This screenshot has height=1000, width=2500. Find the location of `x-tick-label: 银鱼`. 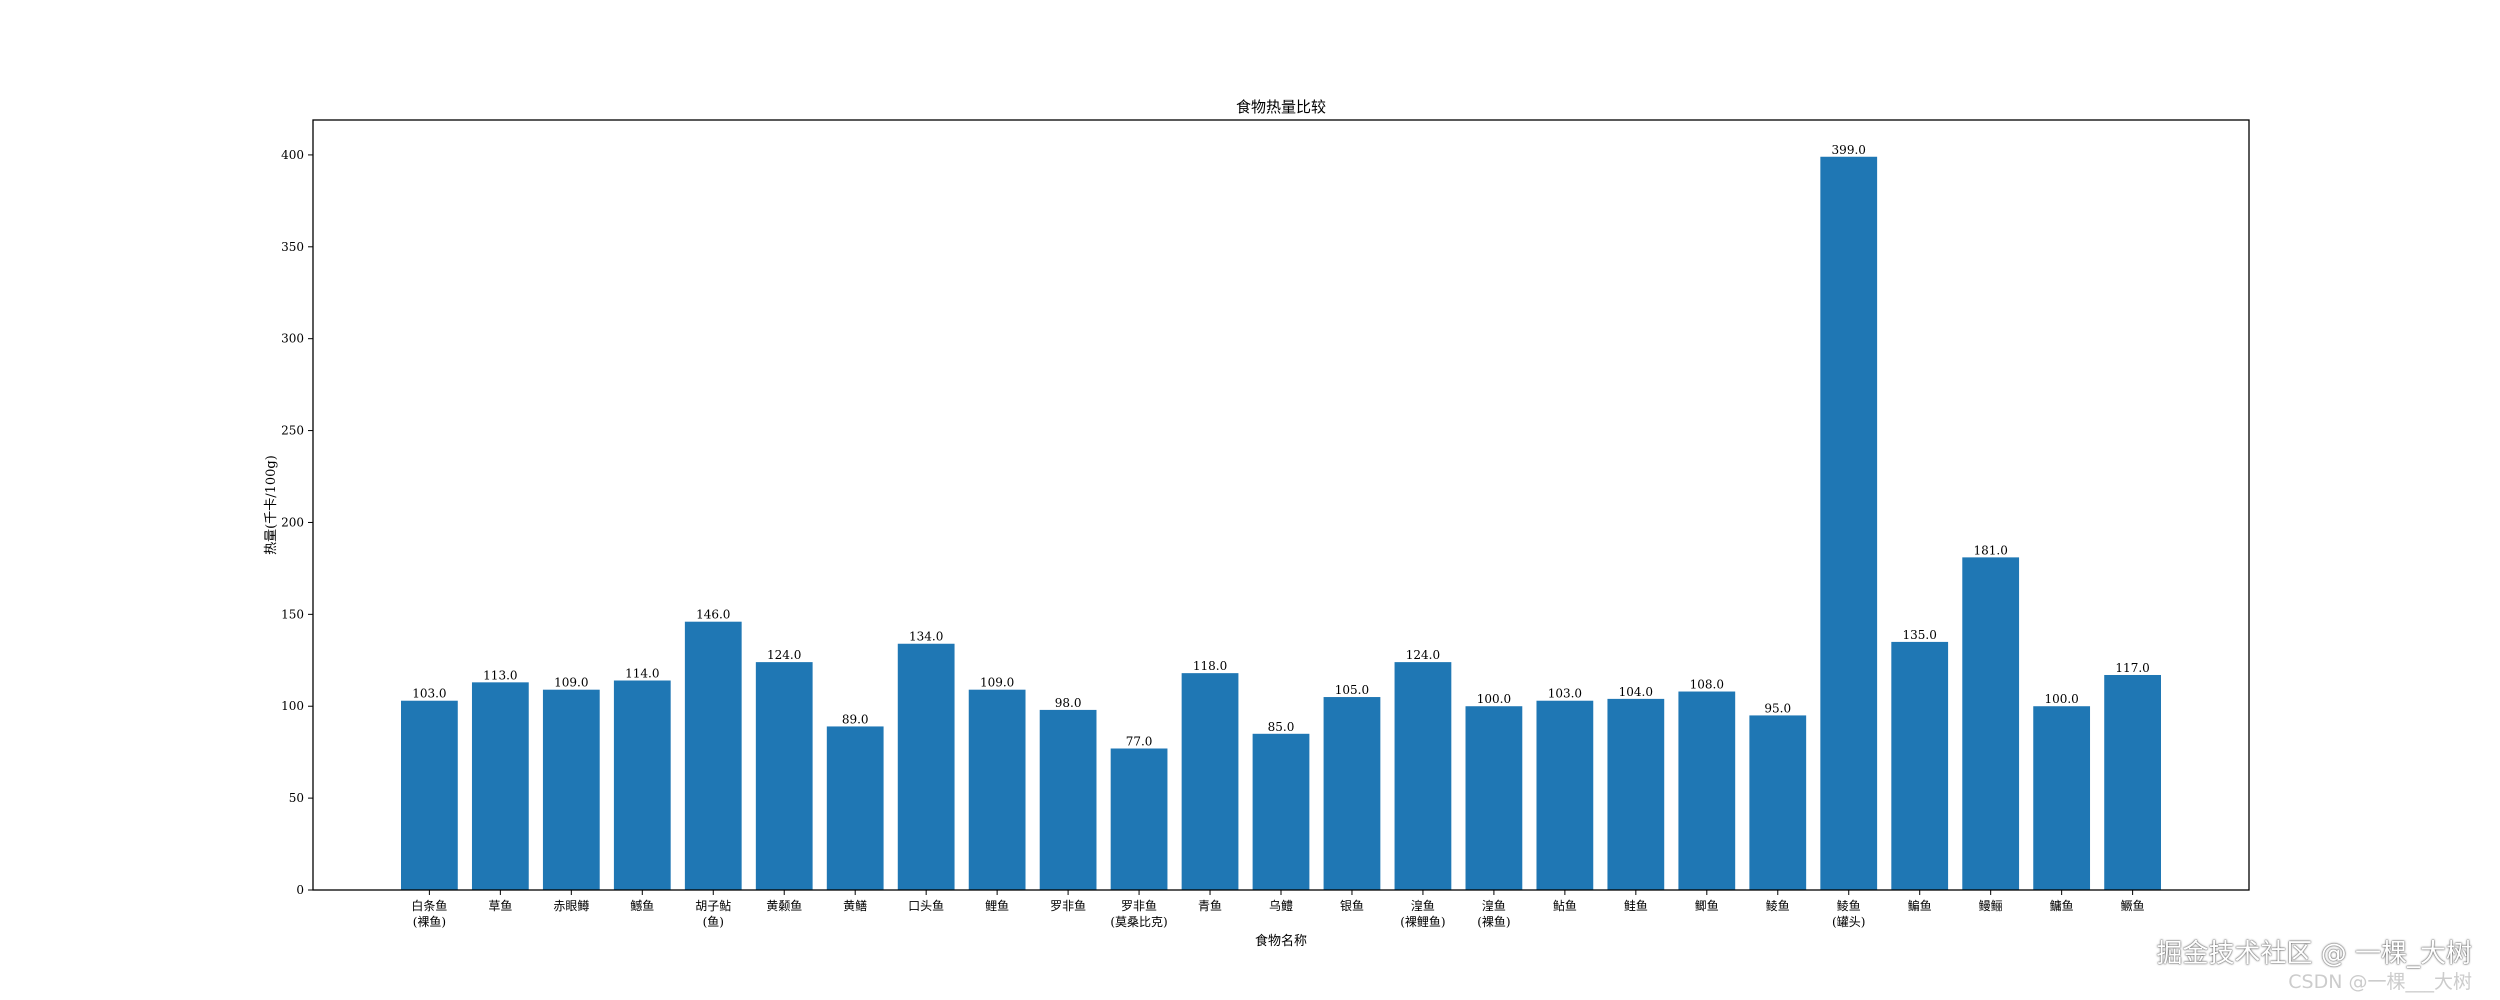

x-tick-label: 银鱼 is located at coordinates (1352, 906).